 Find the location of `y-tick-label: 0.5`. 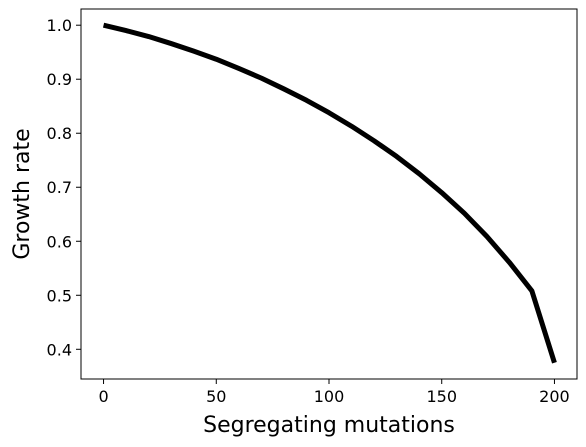

y-tick-label: 0.5 is located at coordinates (59, 295).